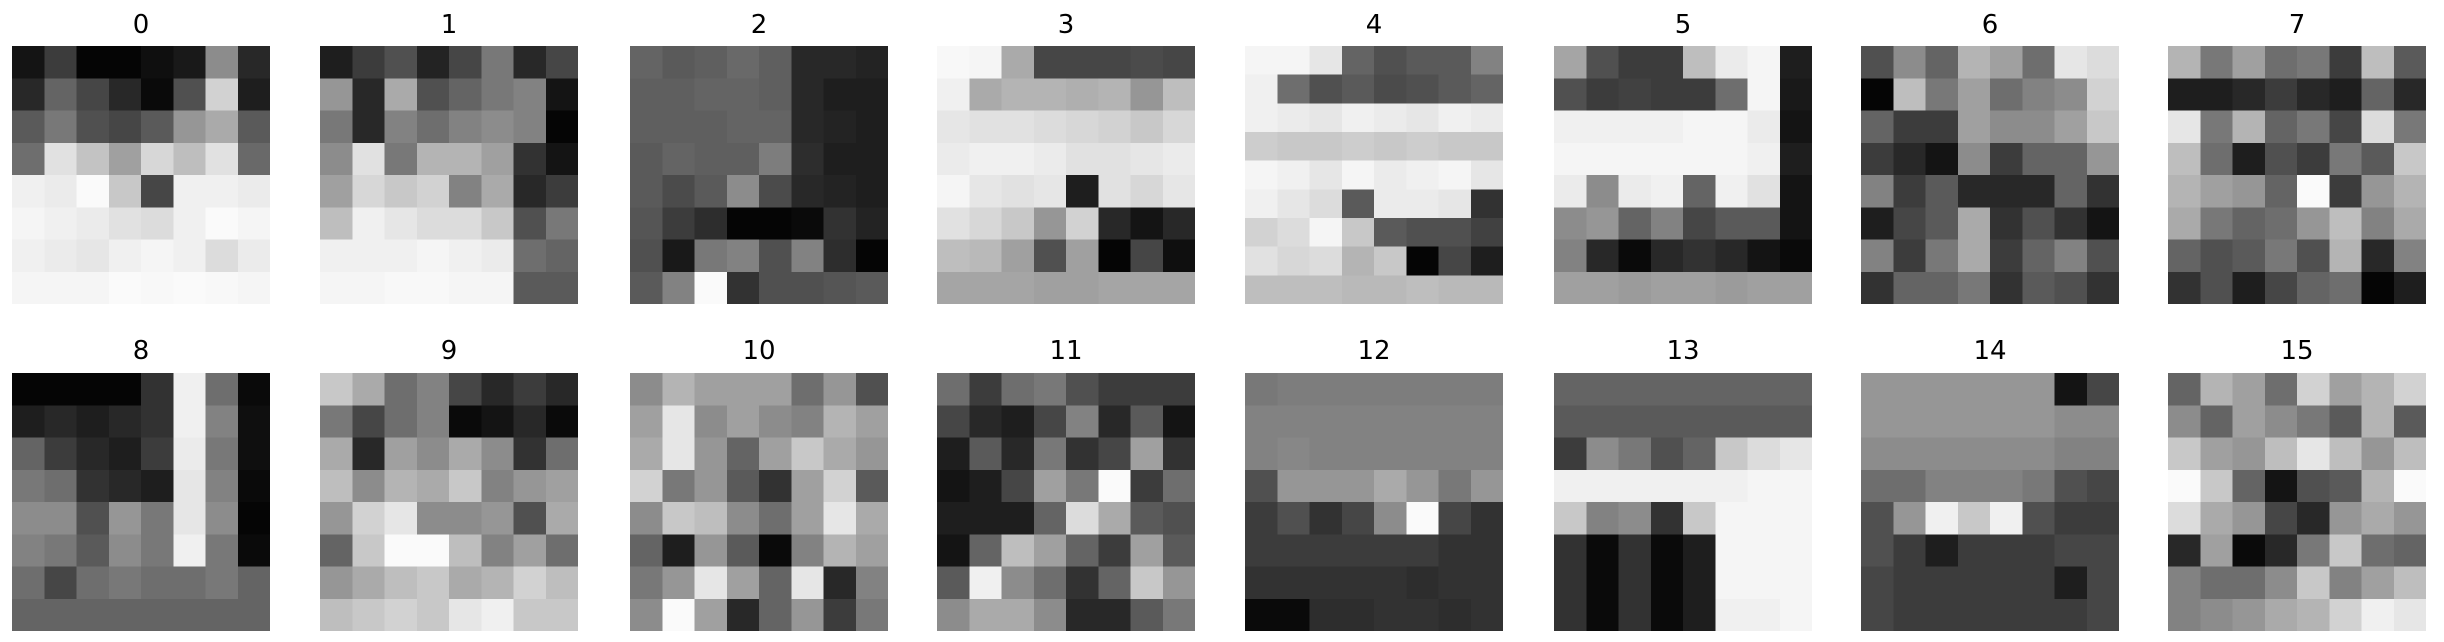 The height and width of the screenshot is (642, 2444). What do you see at coordinates (1683, 25) in the screenshot?
I see `panel-title: 5` at bounding box center [1683, 25].